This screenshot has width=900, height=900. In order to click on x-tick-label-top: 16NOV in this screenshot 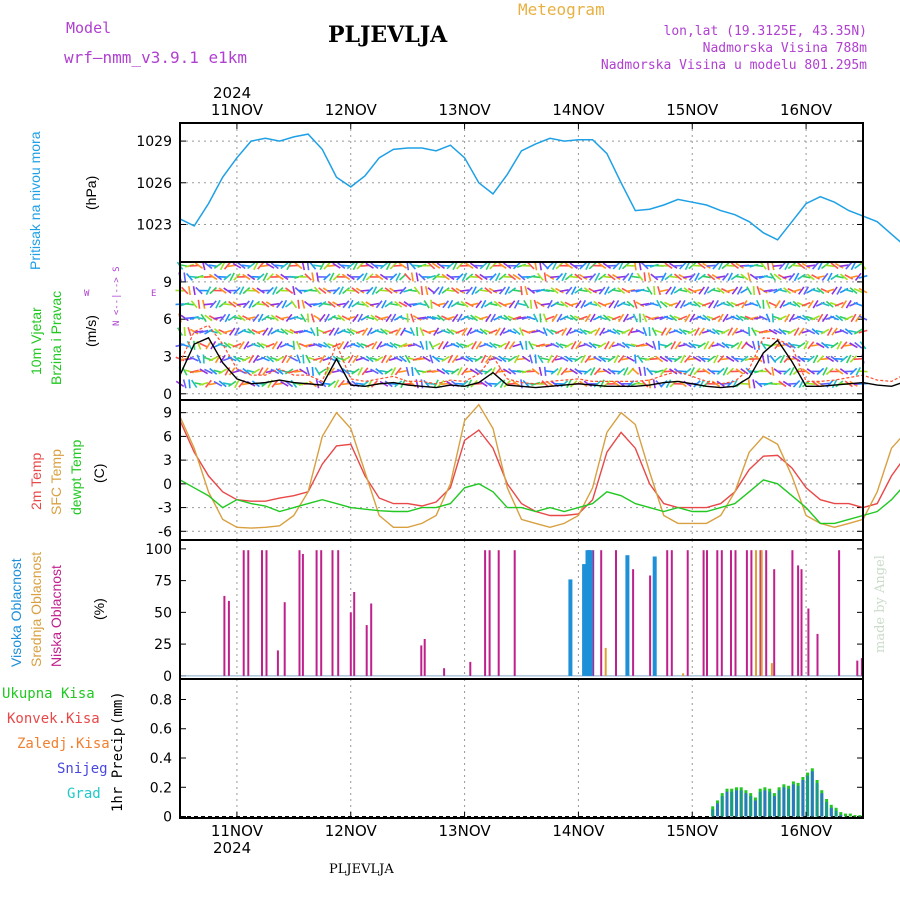, I will do `click(806, 110)`.